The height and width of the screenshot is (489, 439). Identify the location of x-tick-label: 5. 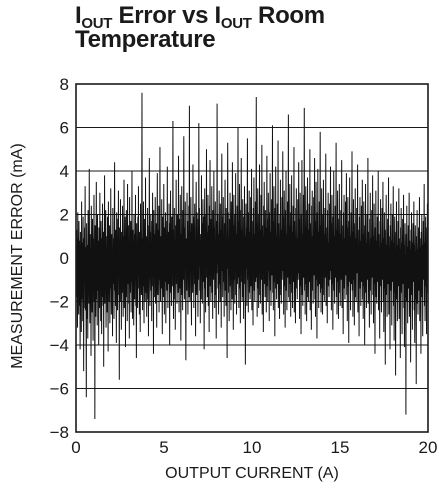
(163, 447).